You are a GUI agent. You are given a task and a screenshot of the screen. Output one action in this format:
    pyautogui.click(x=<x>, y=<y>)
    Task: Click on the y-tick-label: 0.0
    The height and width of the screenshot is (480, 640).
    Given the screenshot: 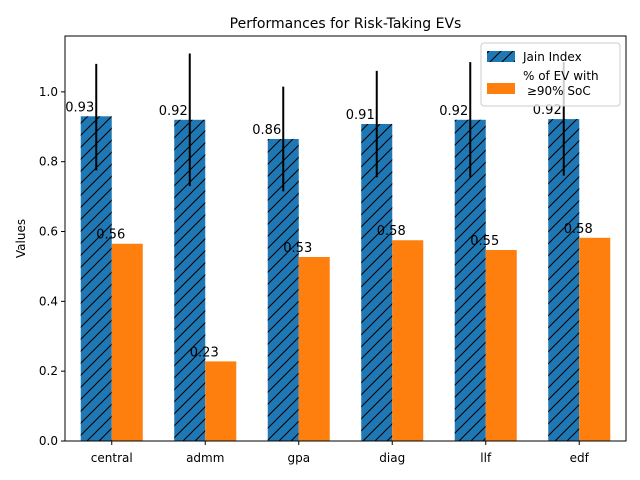 What is the action you would take?
    pyautogui.click(x=48, y=441)
    